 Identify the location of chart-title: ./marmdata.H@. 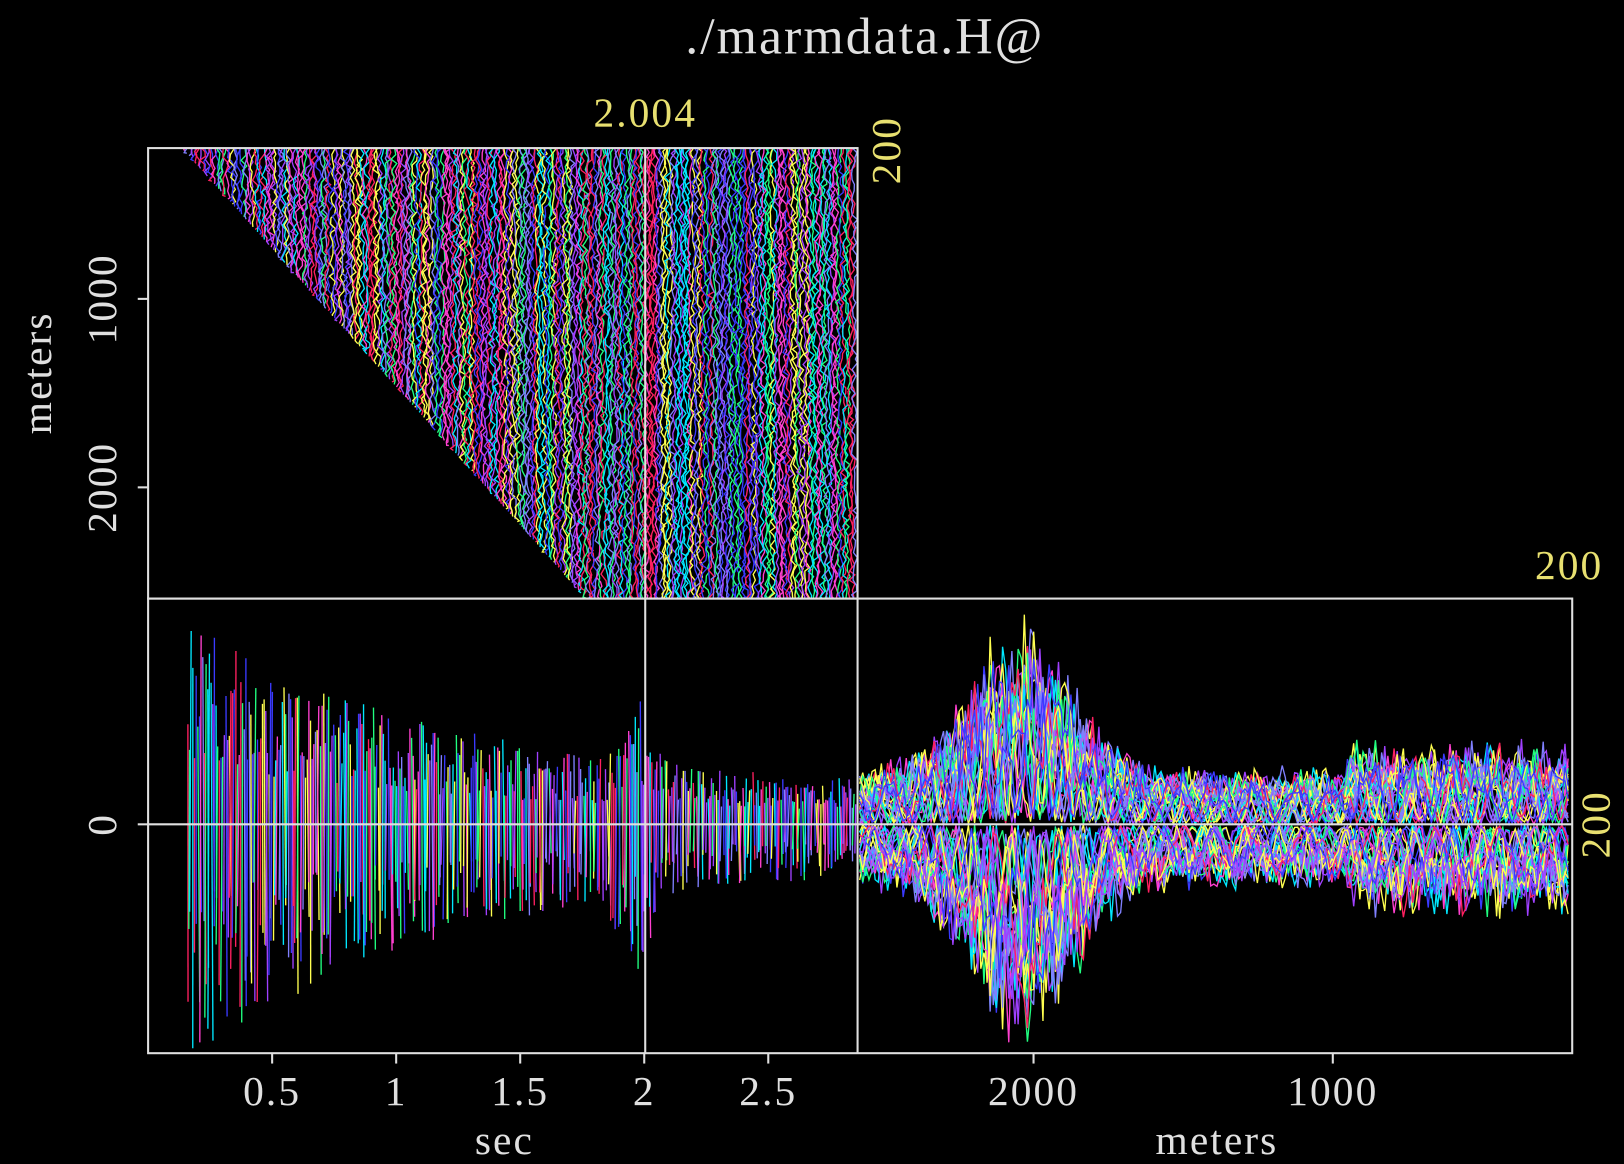
(864, 36).